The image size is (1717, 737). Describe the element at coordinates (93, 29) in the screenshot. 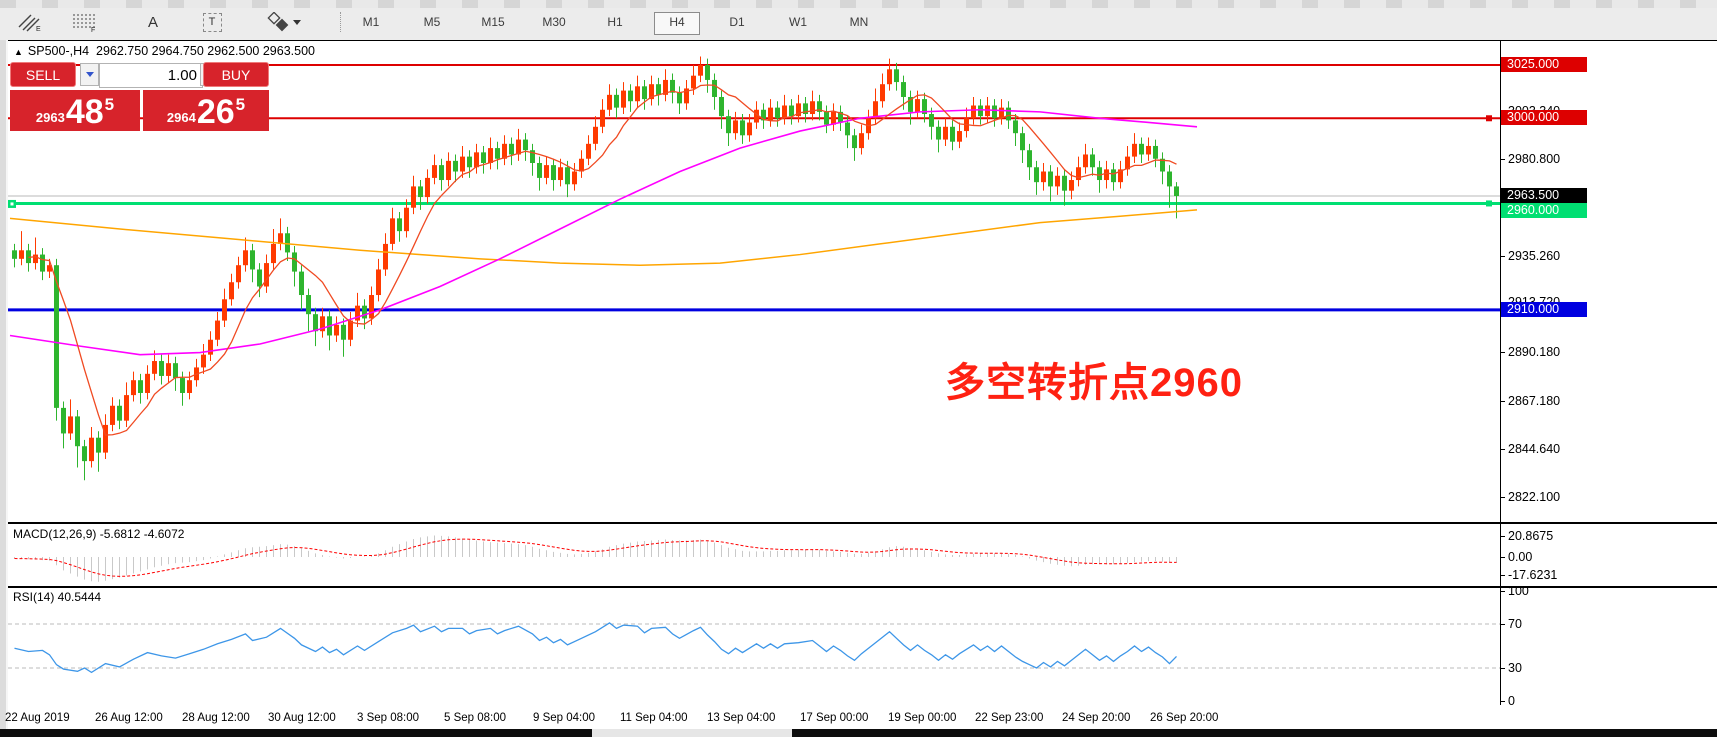

I see `svg-text: F` at that location.